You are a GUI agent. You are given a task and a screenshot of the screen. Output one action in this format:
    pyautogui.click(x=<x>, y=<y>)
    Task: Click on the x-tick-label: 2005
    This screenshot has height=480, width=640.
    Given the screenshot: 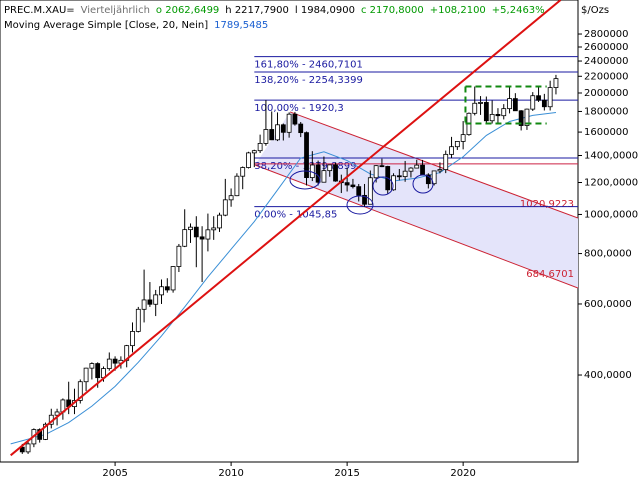 What is the action you would take?
    pyautogui.click(x=114, y=473)
    